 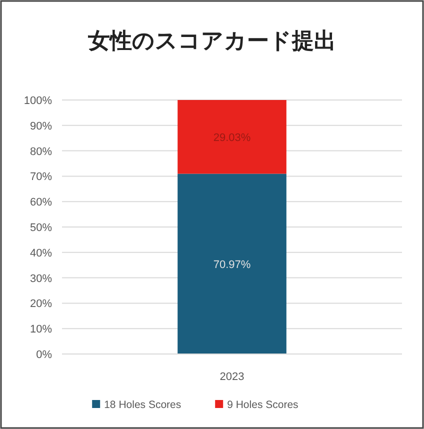 I want to click on data-label: 29.03%, so click(x=232, y=138).